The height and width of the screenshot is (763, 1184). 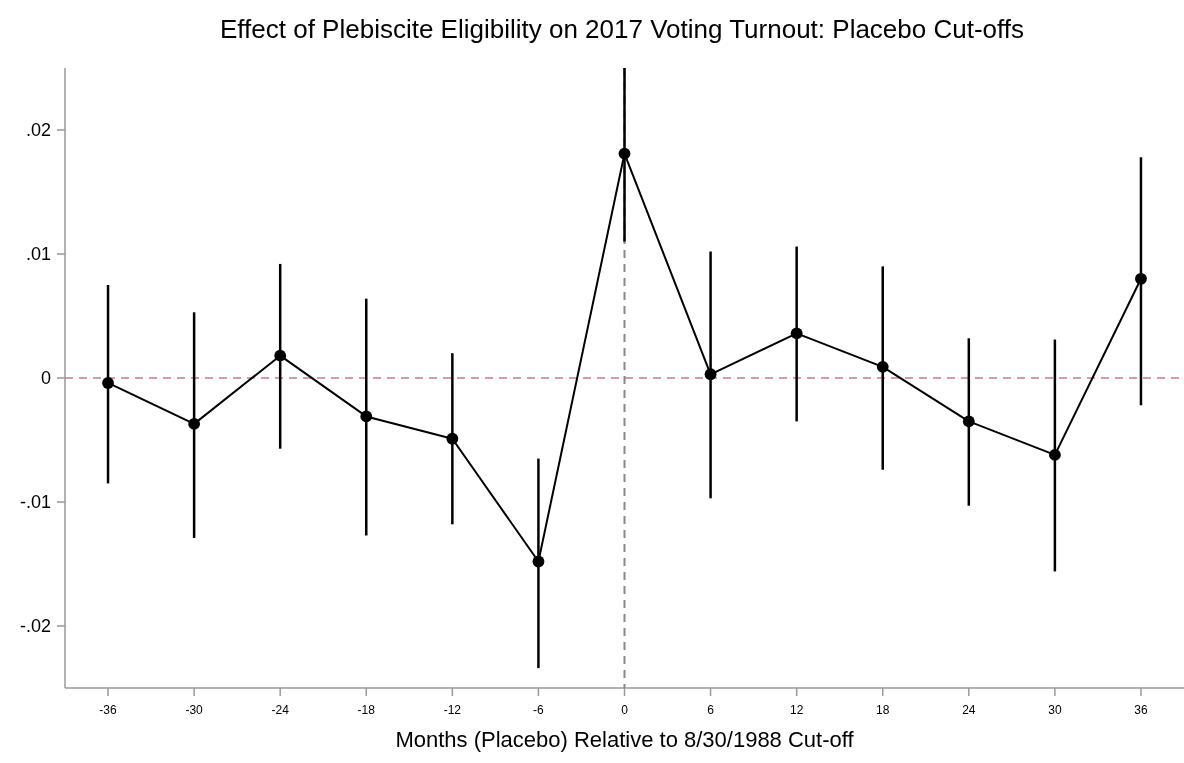 What do you see at coordinates (622, 29) in the screenshot?
I see `chart-title: Effect of Plebiscite Eligibility on 2017 Voting Turnout: Placebo Cut-offs` at bounding box center [622, 29].